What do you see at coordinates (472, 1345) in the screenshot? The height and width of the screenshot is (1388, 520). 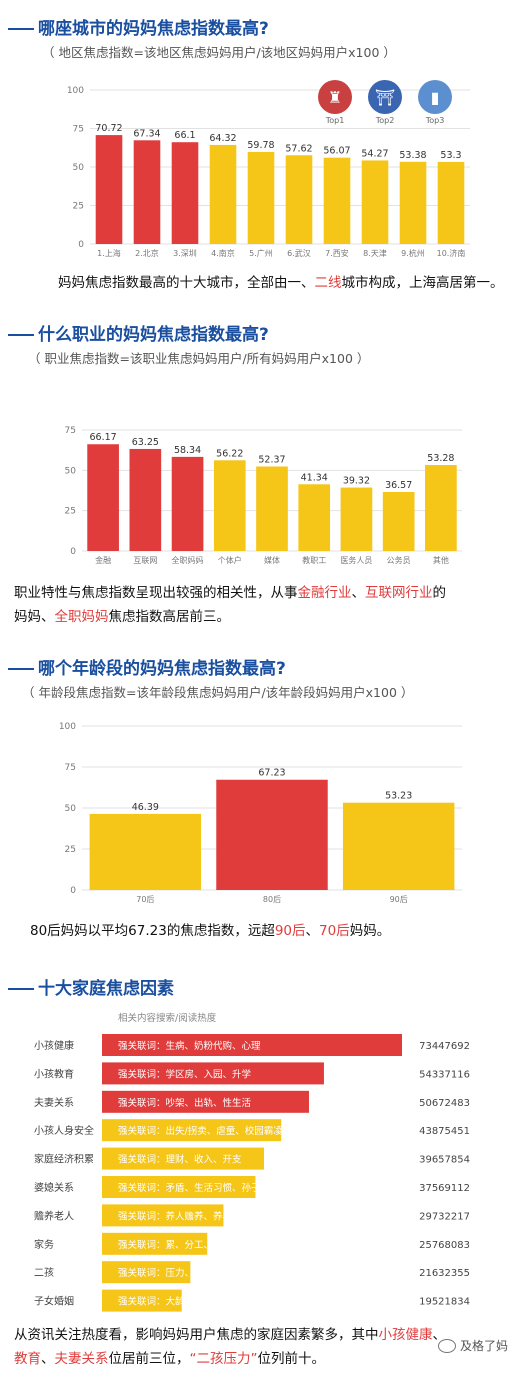 I see `watermark: 及格了妈` at bounding box center [472, 1345].